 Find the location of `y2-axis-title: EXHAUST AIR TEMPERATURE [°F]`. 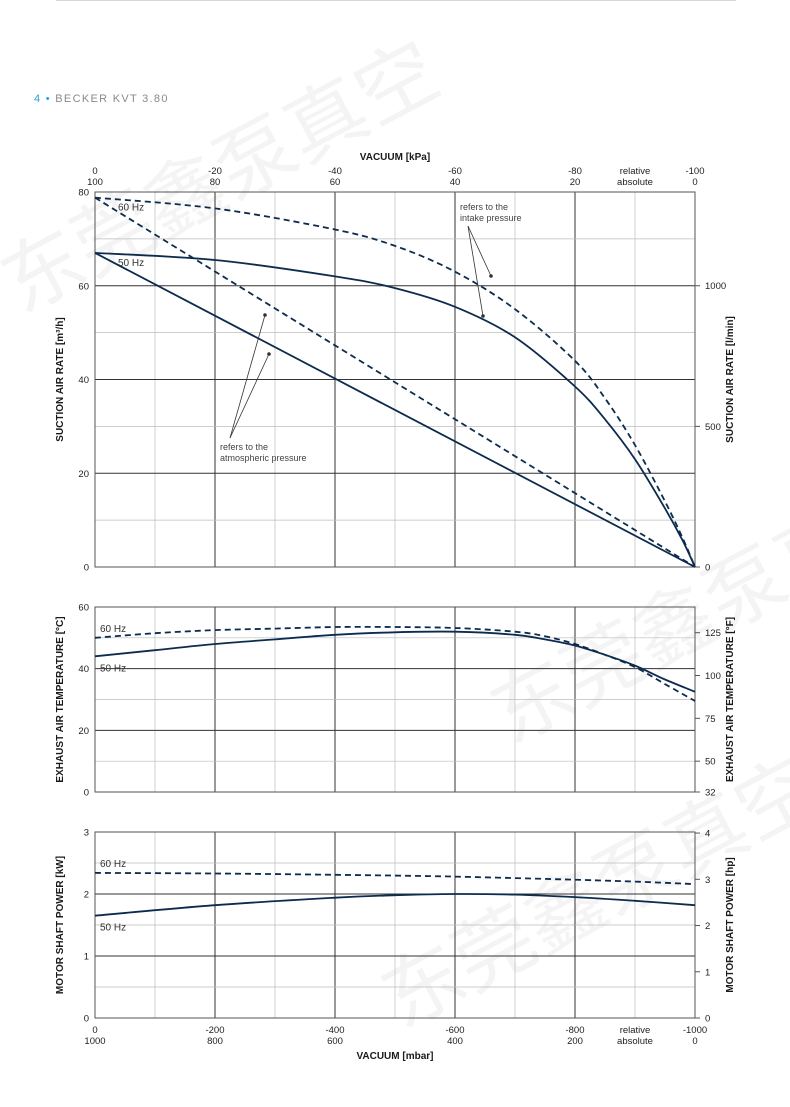

y2-axis-title: EXHAUST AIR TEMPERATURE [°F] is located at coordinates (730, 699).